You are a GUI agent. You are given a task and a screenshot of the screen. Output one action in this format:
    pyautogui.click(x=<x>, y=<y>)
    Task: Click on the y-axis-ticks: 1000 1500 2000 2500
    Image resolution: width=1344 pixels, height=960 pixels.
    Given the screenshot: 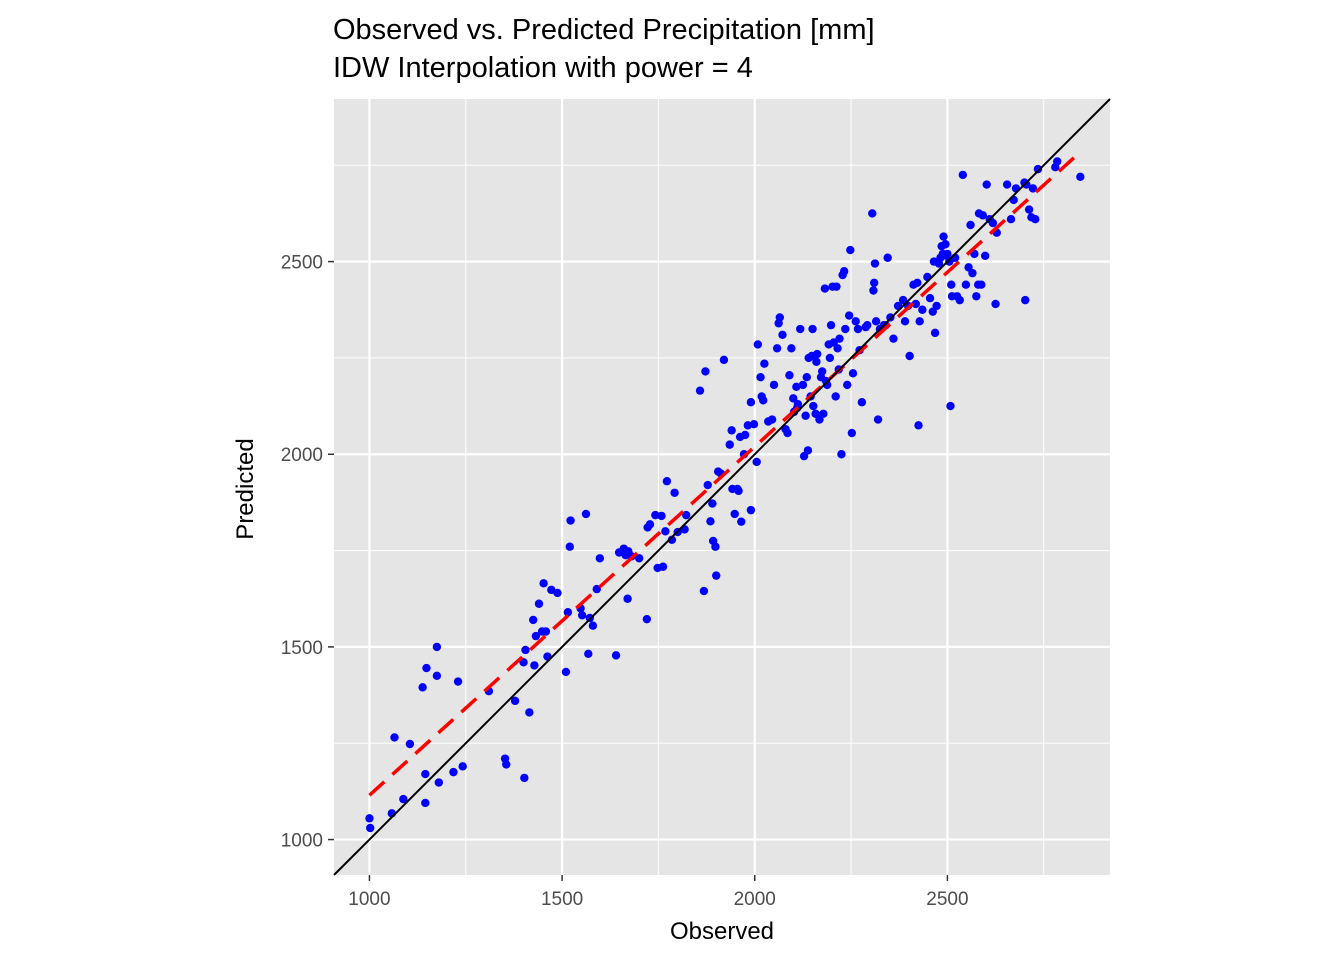 What is the action you would take?
    pyautogui.click(x=307, y=552)
    